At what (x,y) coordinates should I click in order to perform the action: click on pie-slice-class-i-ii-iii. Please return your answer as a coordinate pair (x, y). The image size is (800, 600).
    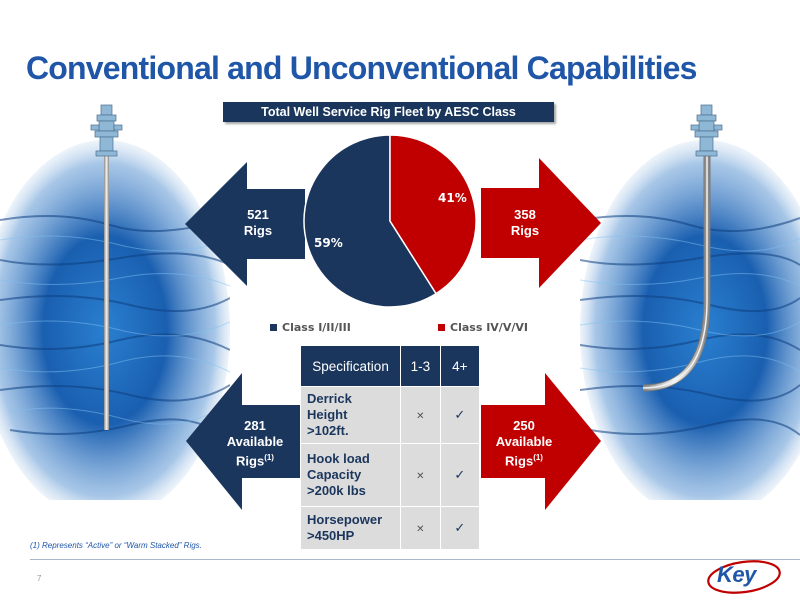
    Looking at the image, I should click on (370, 221).